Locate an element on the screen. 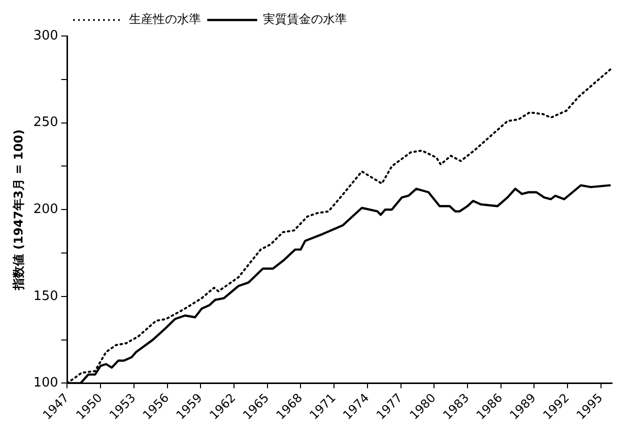 This screenshot has width=626, height=434. y-axis-title: 指数値 (1947年3月 = 100) is located at coordinates (18, 210).